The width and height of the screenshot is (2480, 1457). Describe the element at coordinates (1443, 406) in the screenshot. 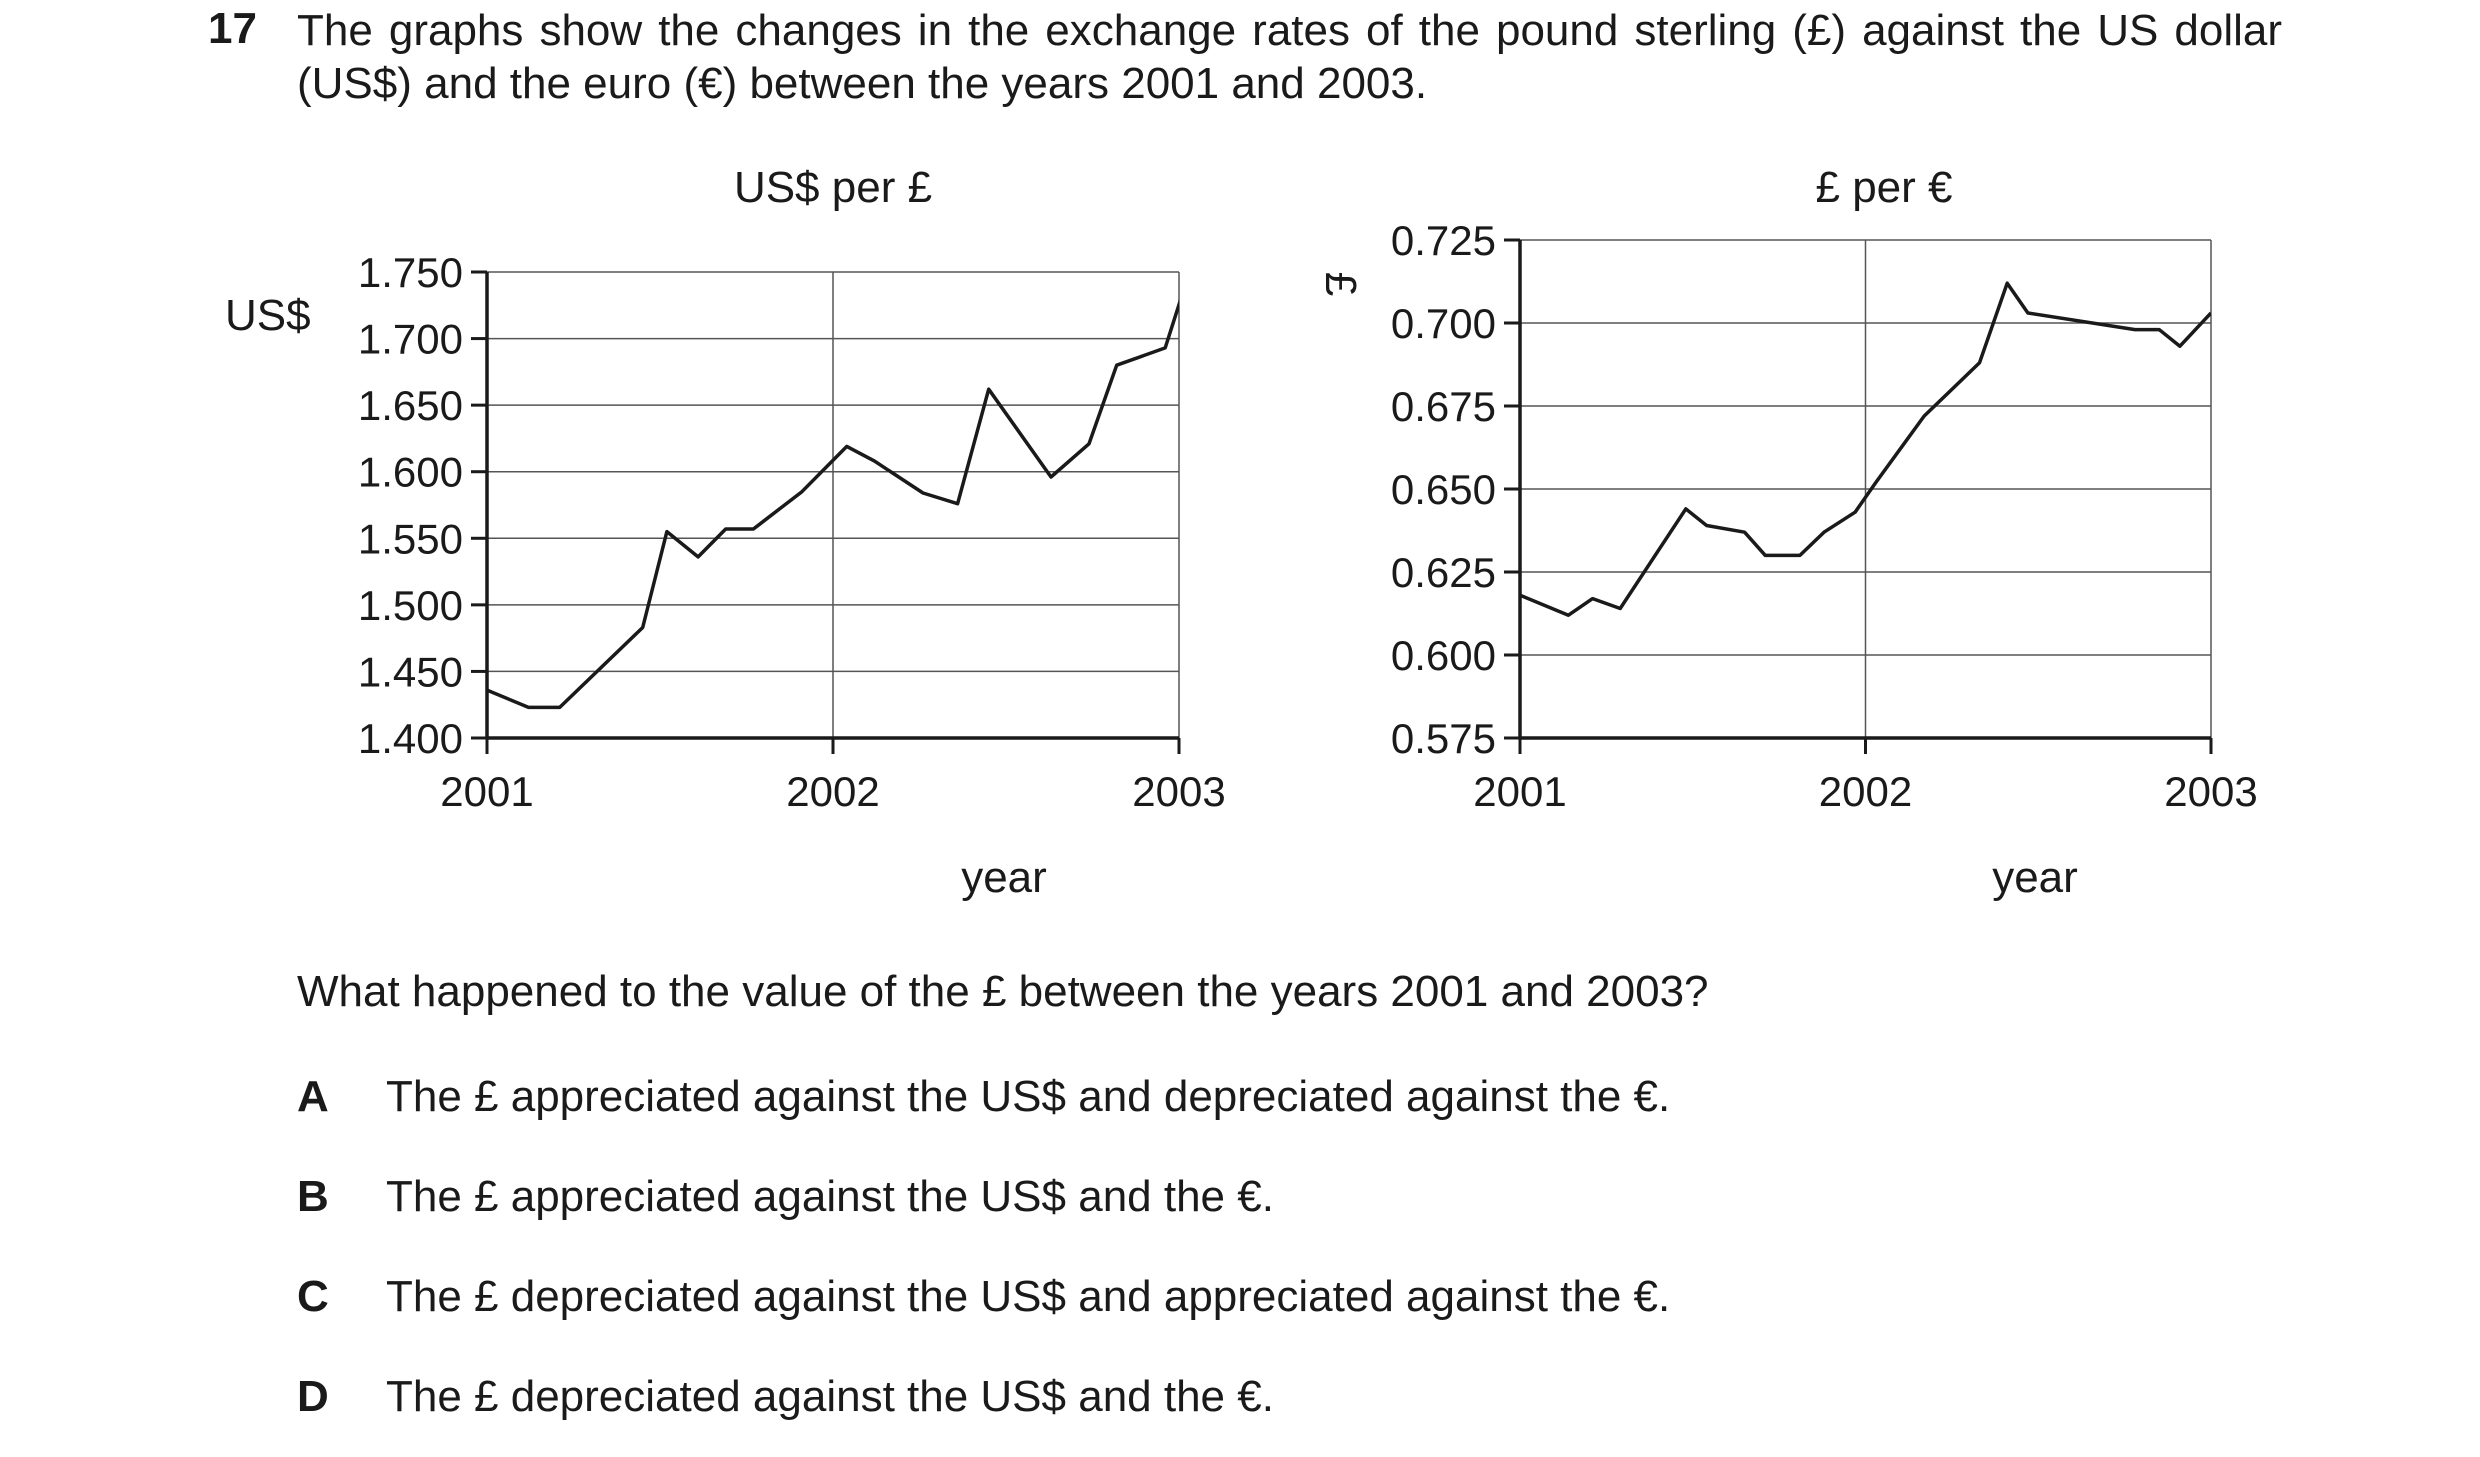

I see `eur-chart-y-tick-label: 0.675` at that location.